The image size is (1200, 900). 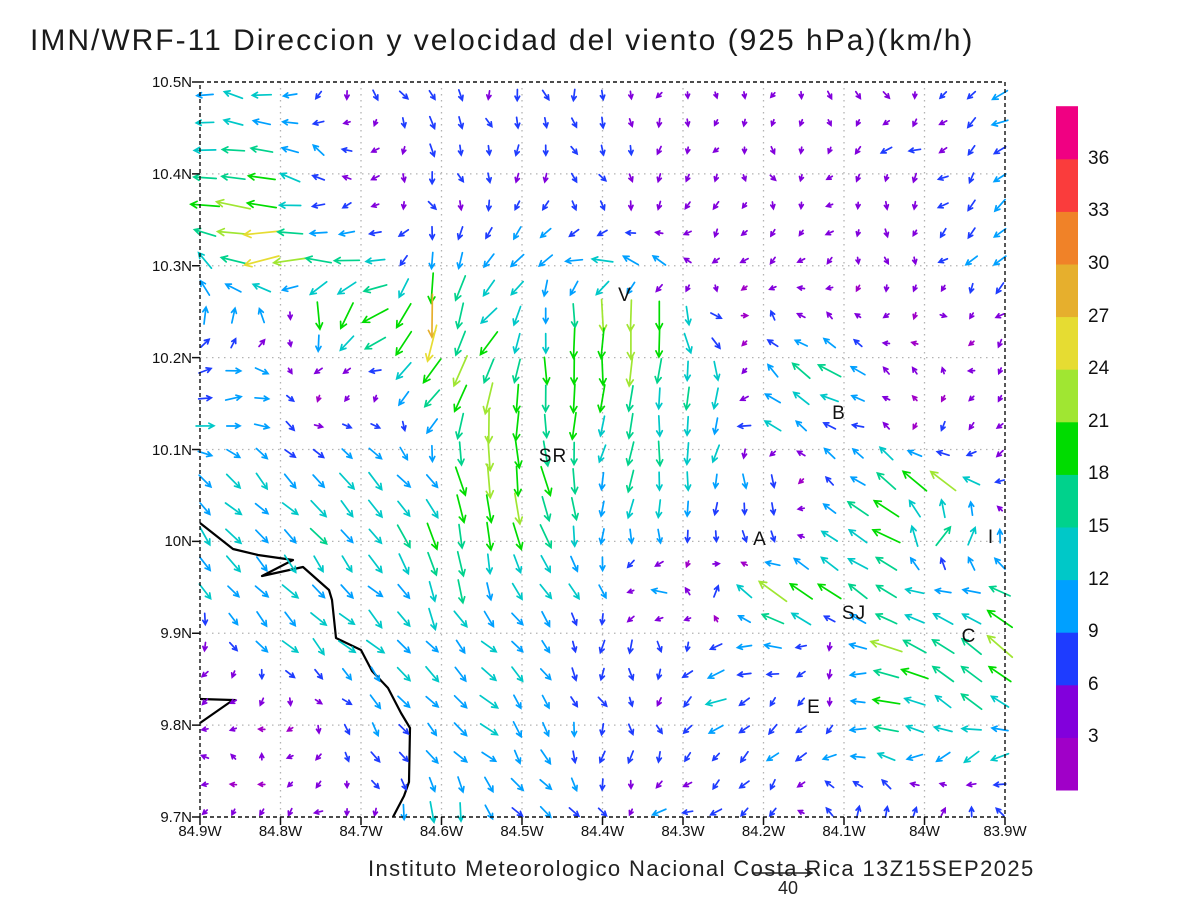 What do you see at coordinates (1099, 369) in the screenshot?
I see `colorbar-label: 24` at bounding box center [1099, 369].